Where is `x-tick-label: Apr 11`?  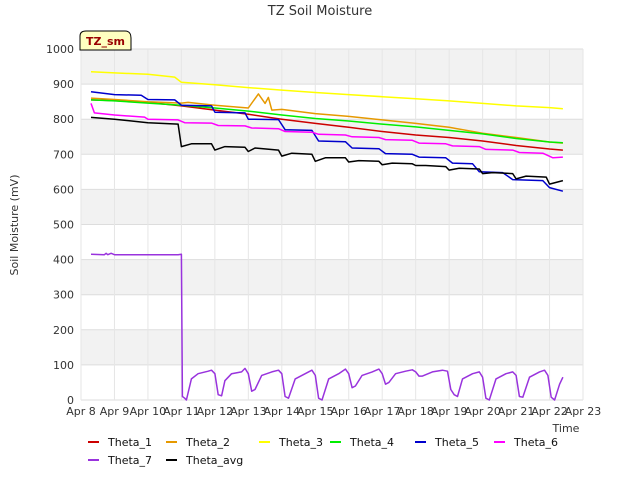
x-tick-label: Apr 11 is located at coordinates (181, 411).